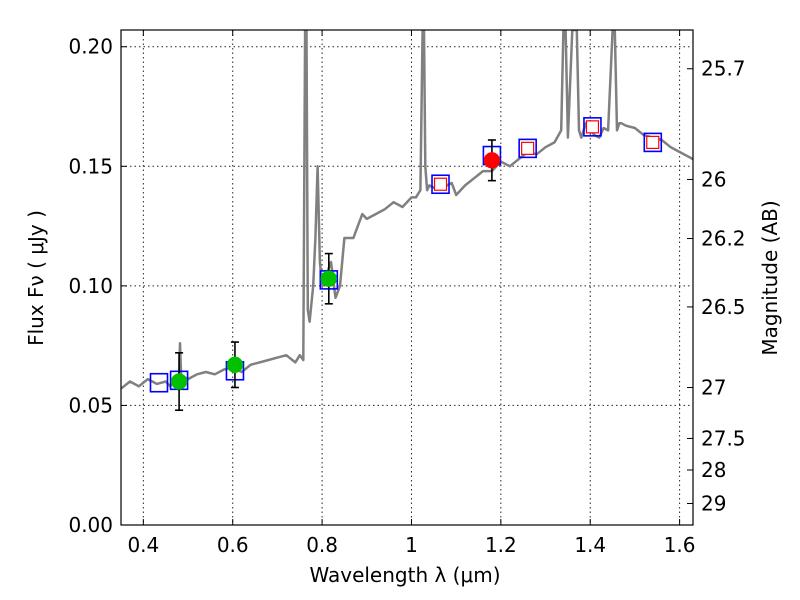 This screenshot has width=800, height=600. Describe the element at coordinates (713, 503) in the screenshot. I see `right-tick-label: 29` at that location.